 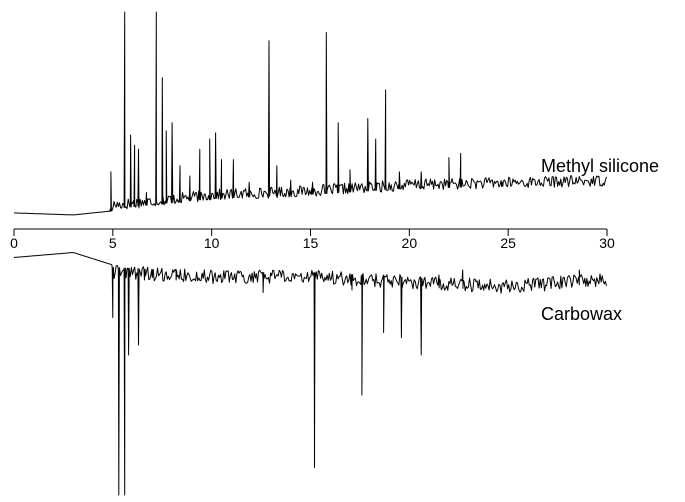 I want to click on x-tick-label: 15, so click(x=311, y=243).